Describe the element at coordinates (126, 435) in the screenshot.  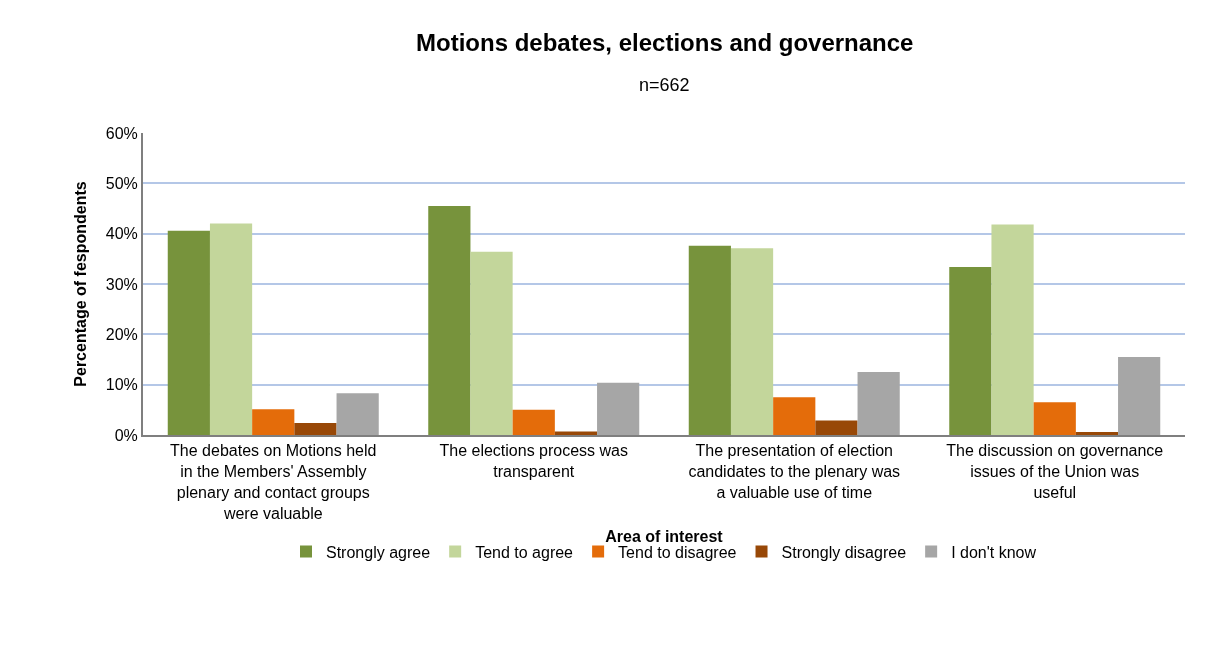
I see `y-tick-label: 0%` at that location.